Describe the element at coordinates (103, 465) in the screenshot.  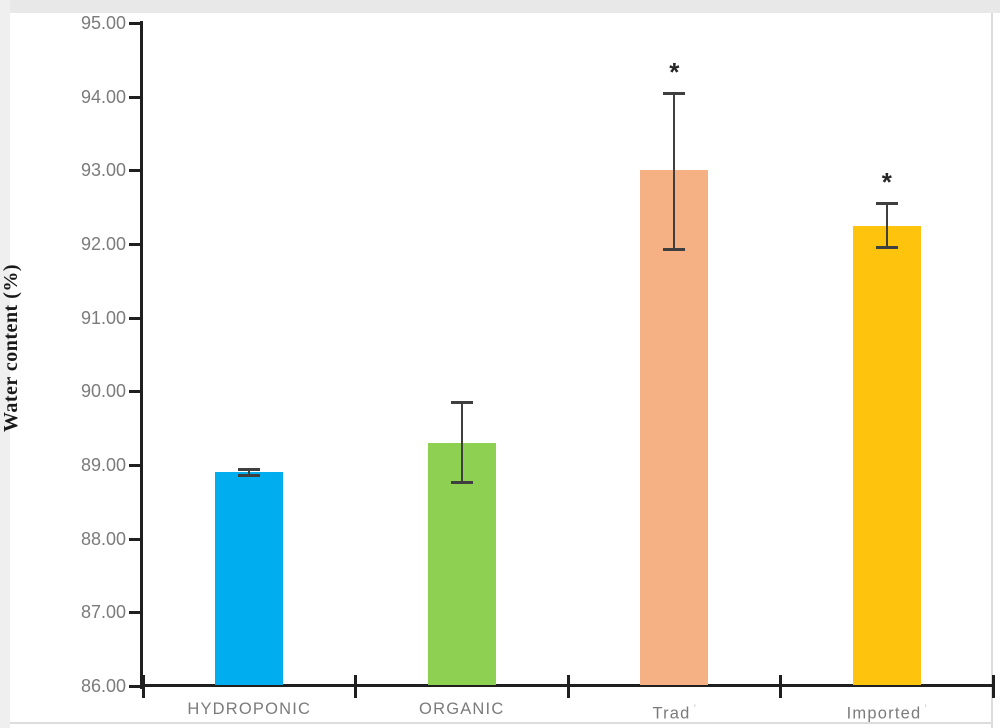
I see `y-tick-label: 89.00` at that location.